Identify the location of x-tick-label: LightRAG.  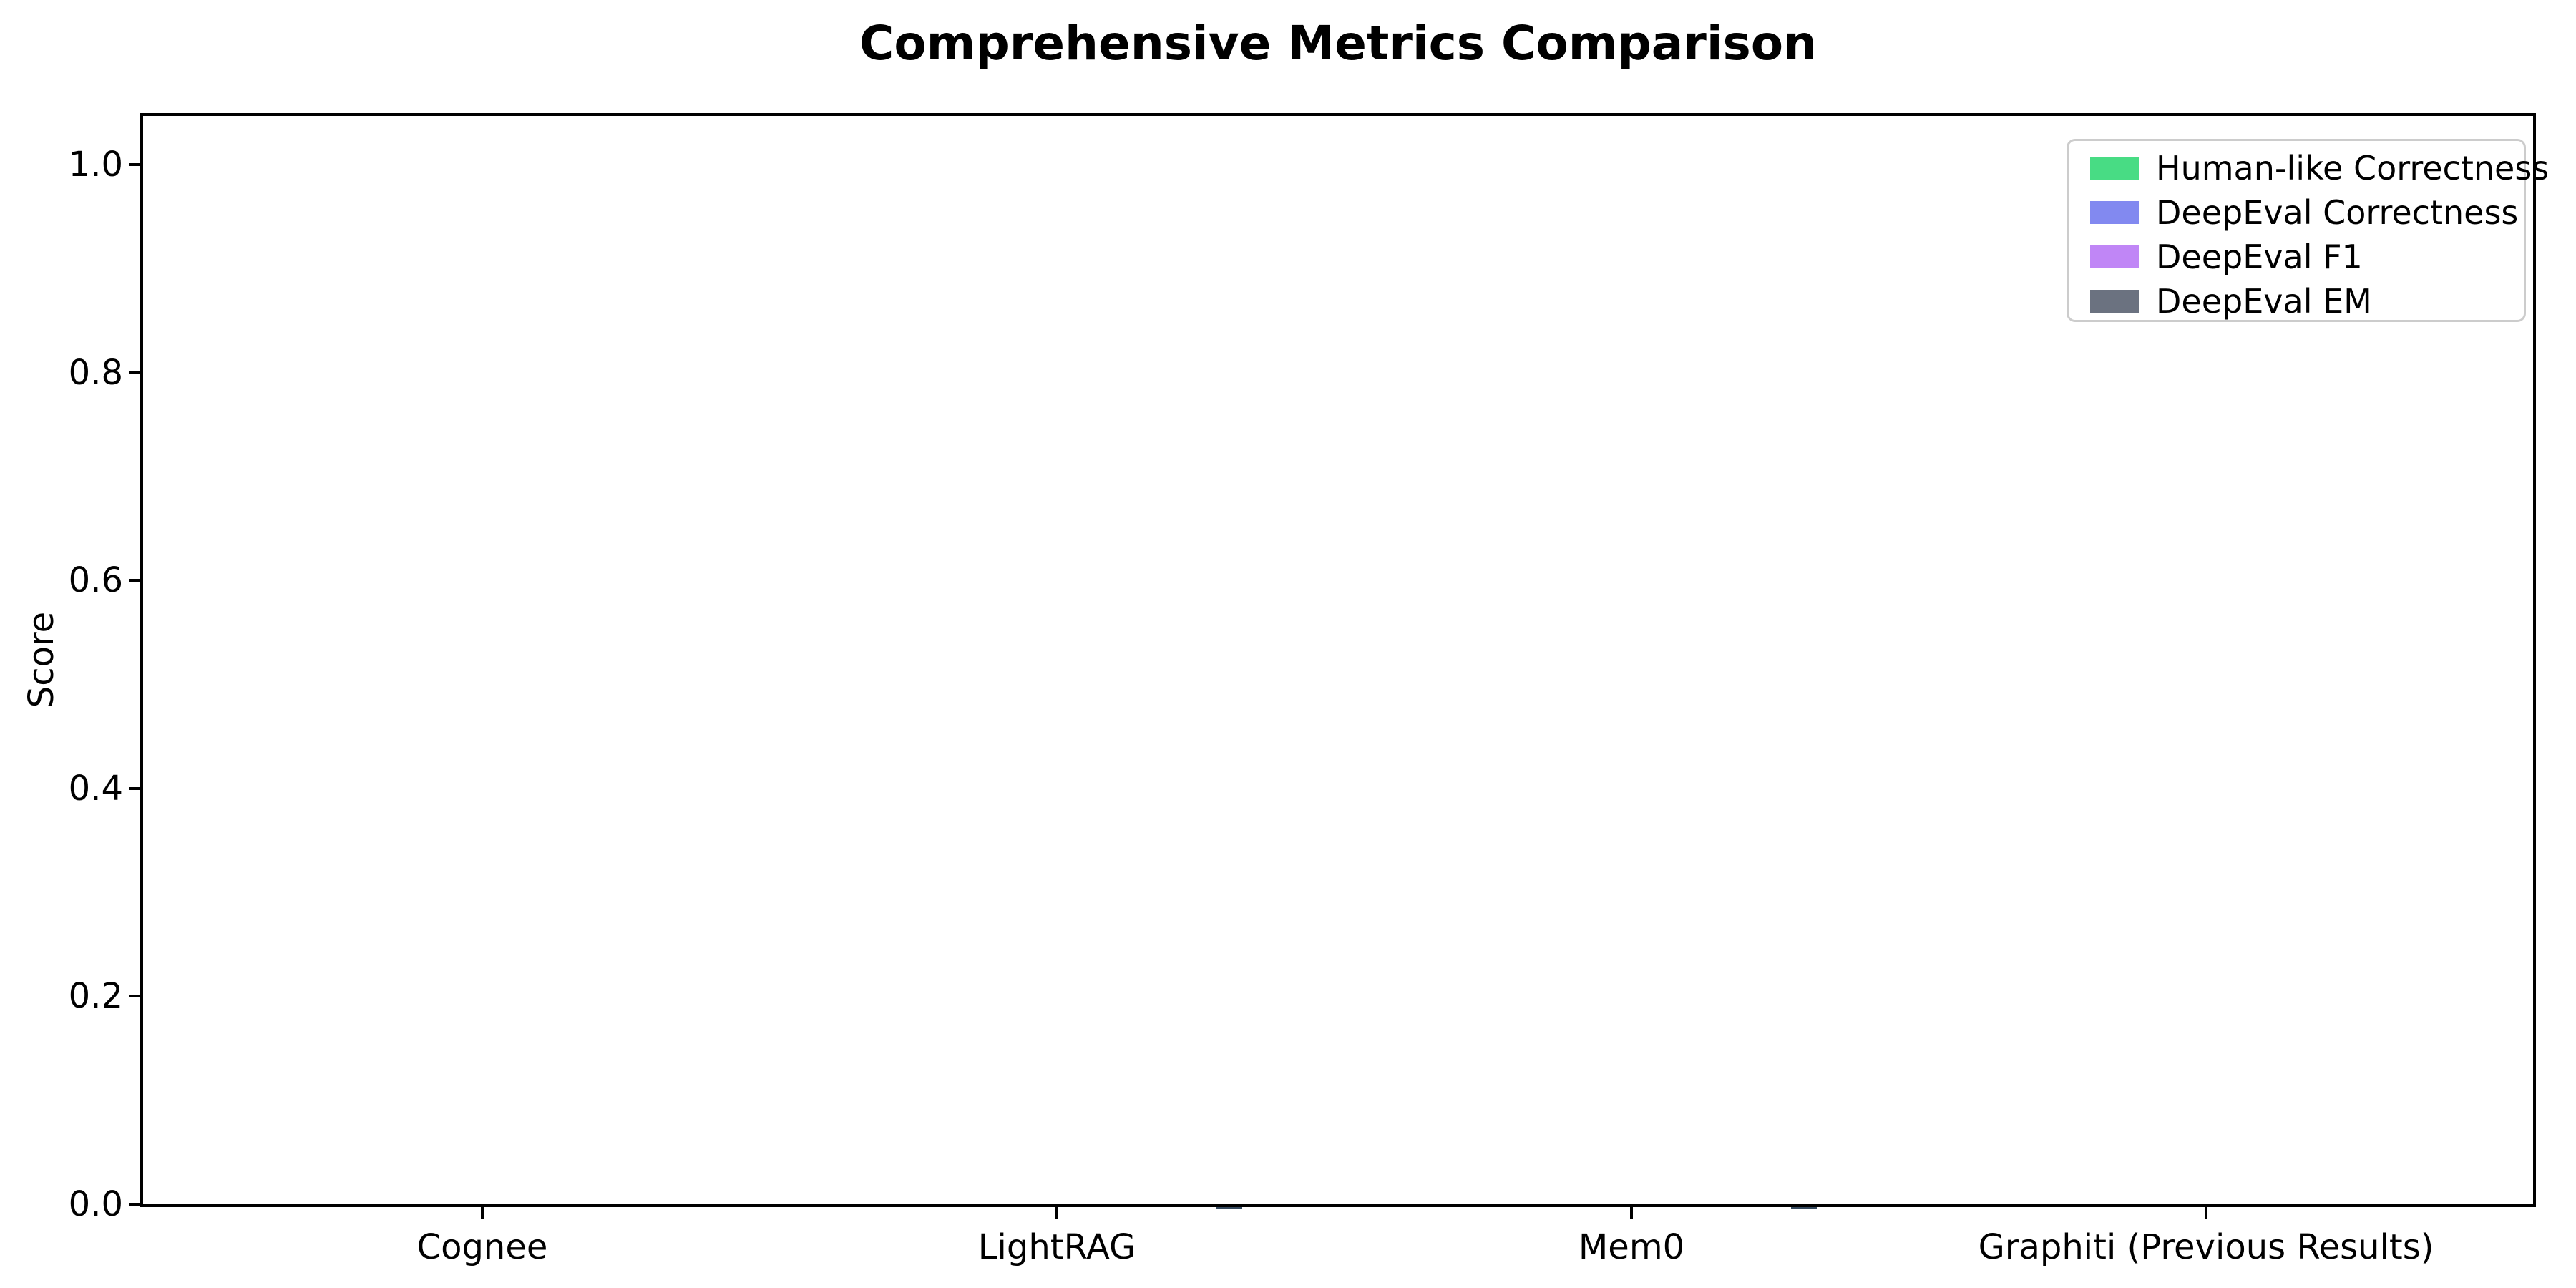
(1056, 1247).